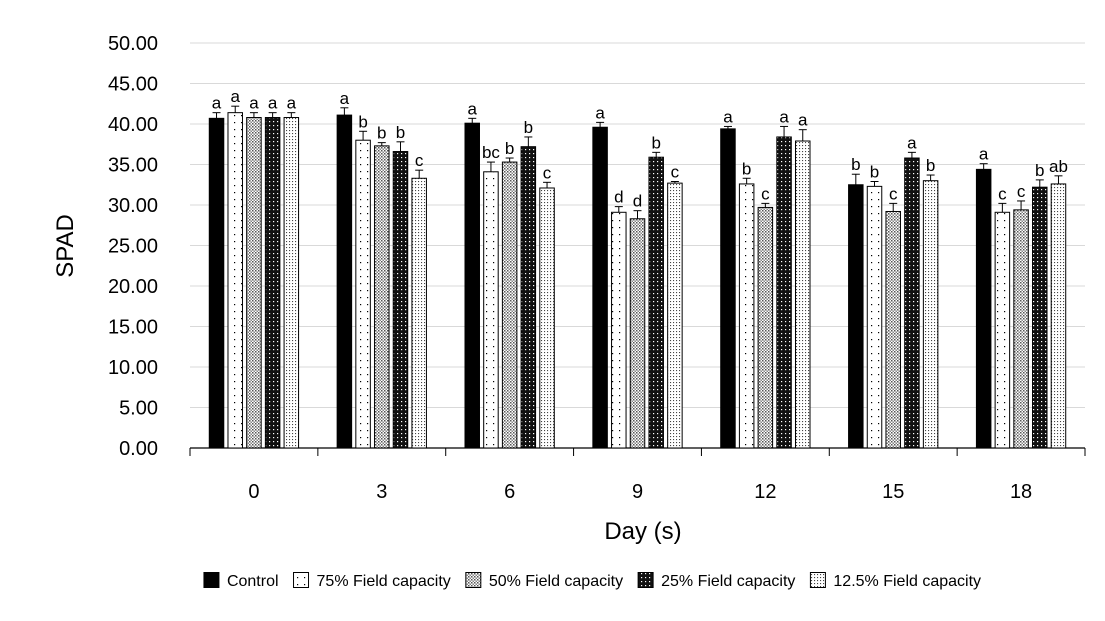 The image size is (1105, 621). I want to click on legend-label: 25% Field capacity, so click(728, 581).